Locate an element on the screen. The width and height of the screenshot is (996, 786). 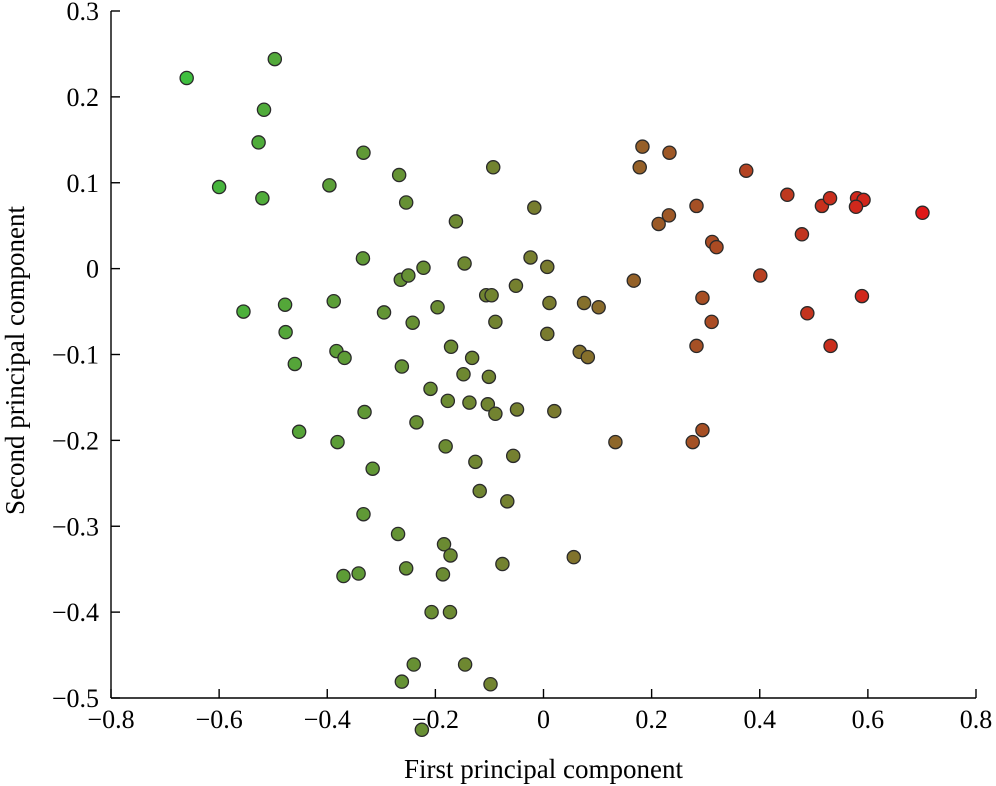
x-tick-label: 0.2 is located at coordinates (651, 719).